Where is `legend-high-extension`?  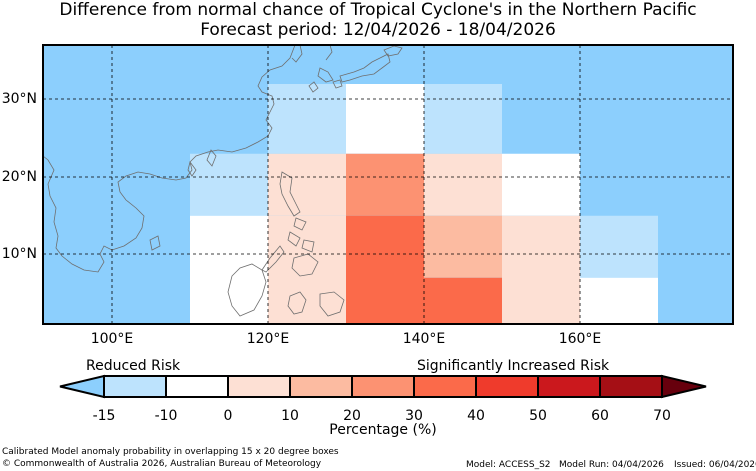
legend-high-extension is located at coordinates (684, 386).